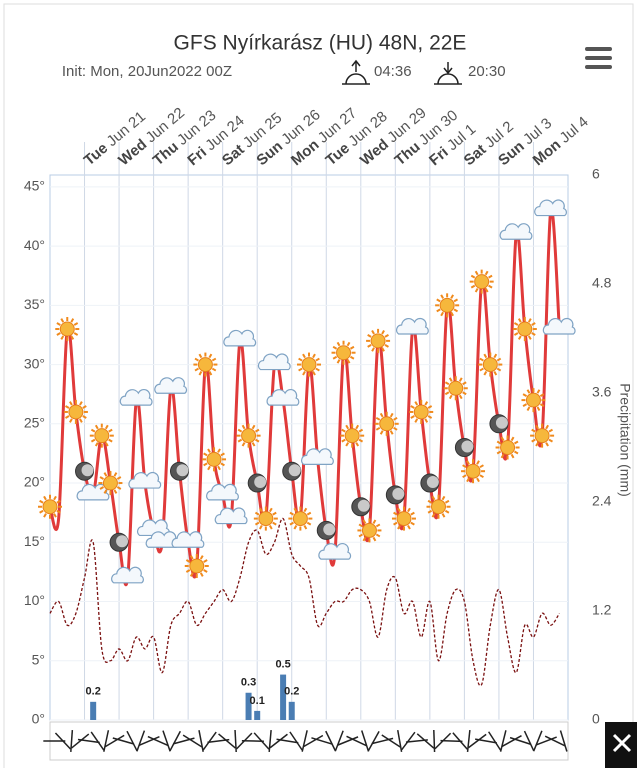 Image resolution: width=637 pixels, height=773 pixels. What do you see at coordinates (596, 174) in the screenshot?
I see `y2-tick-label: 6` at bounding box center [596, 174].